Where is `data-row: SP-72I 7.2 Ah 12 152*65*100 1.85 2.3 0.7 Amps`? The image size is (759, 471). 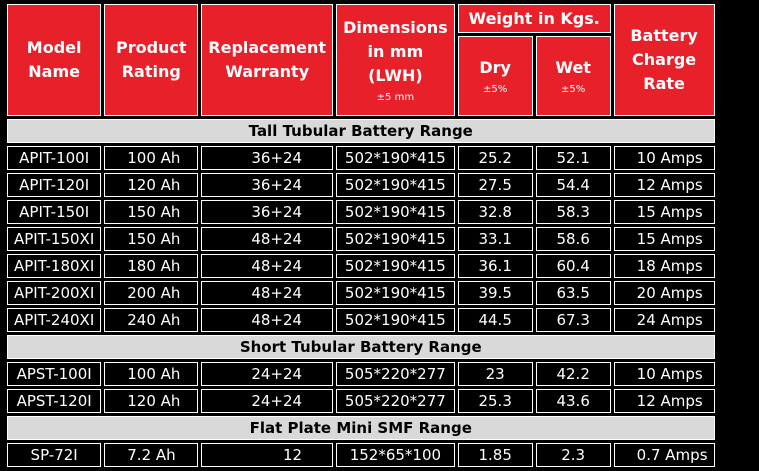
data-row: SP-72I 7.2 Ah 12 152*65*100 1.85 2.3 0.7 Amps is located at coordinates (361, 455).